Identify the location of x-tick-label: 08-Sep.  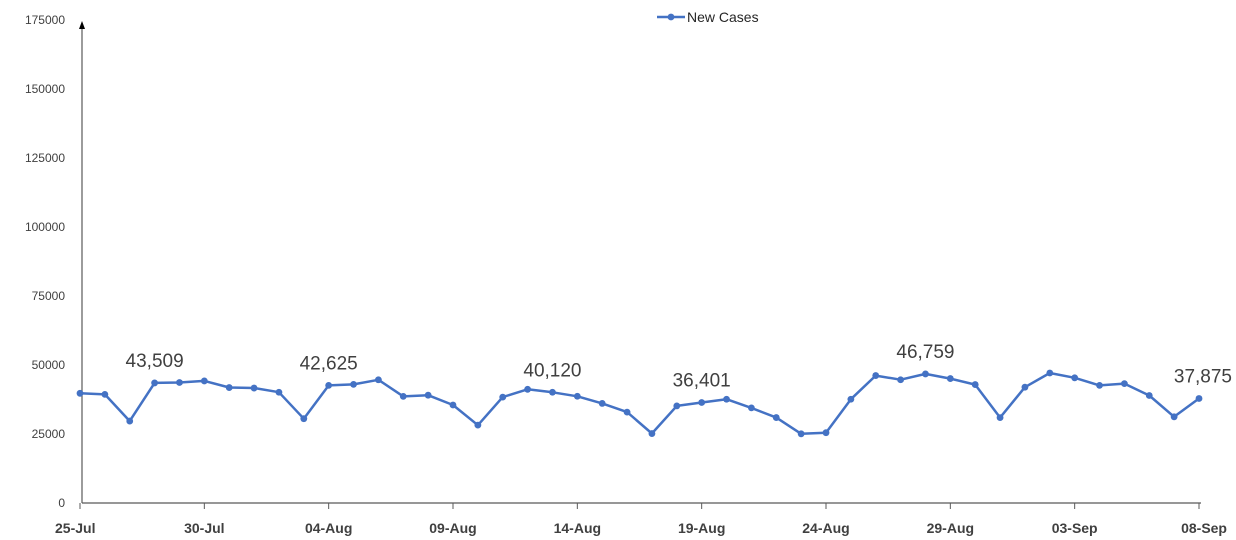
(1204, 528).